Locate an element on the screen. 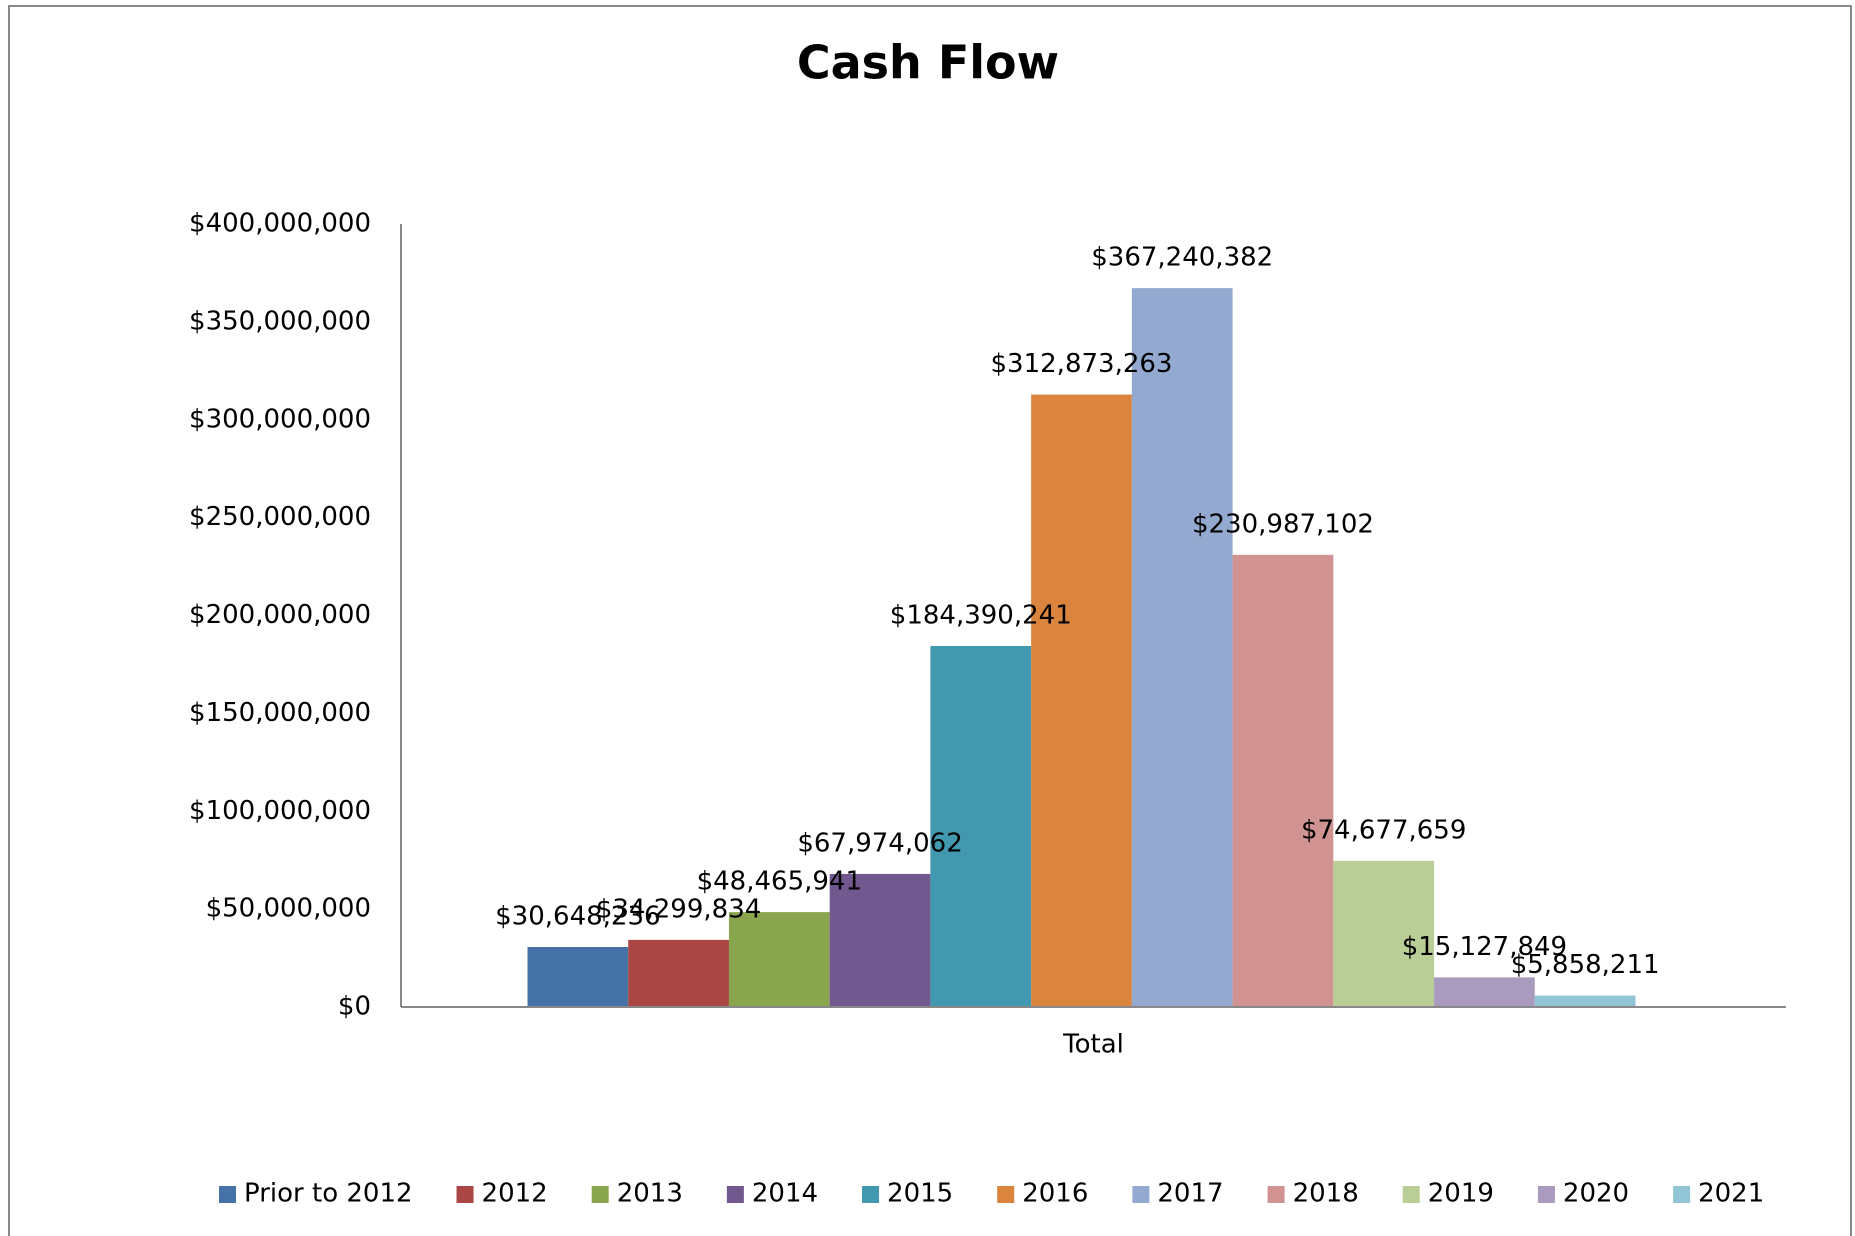 This screenshot has height=1236, width=1855. y-tick-label: $300,000,000 is located at coordinates (280, 419).